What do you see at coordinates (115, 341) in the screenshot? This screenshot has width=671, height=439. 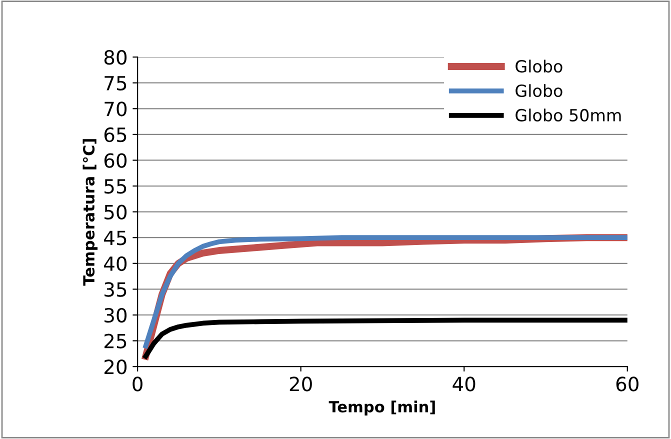 I see `y-tick-label: 25` at bounding box center [115, 341].